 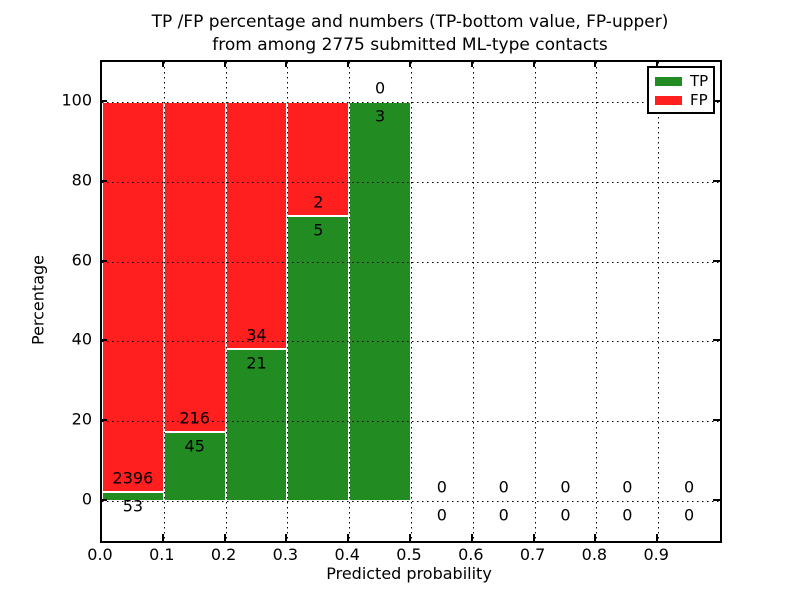 What do you see at coordinates (409, 573) in the screenshot?
I see `x-axis-label: Predicted probability` at bounding box center [409, 573].